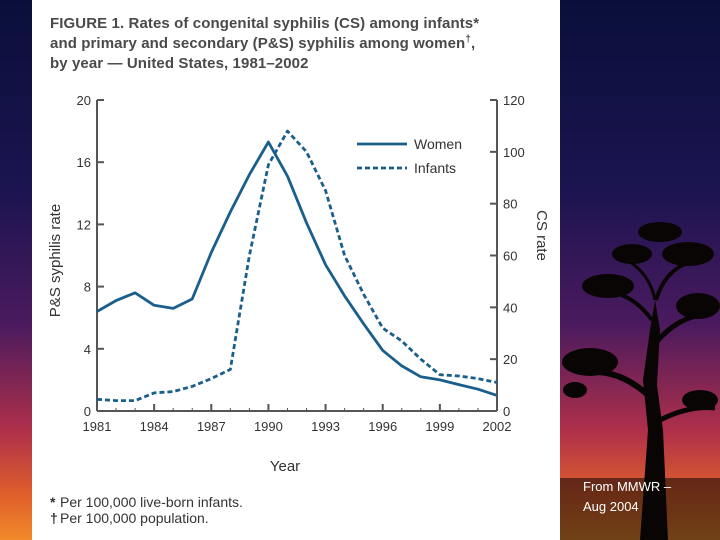  What do you see at coordinates (285, 466) in the screenshot?
I see `x-axis-label: Year` at bounding box center [285, 466].